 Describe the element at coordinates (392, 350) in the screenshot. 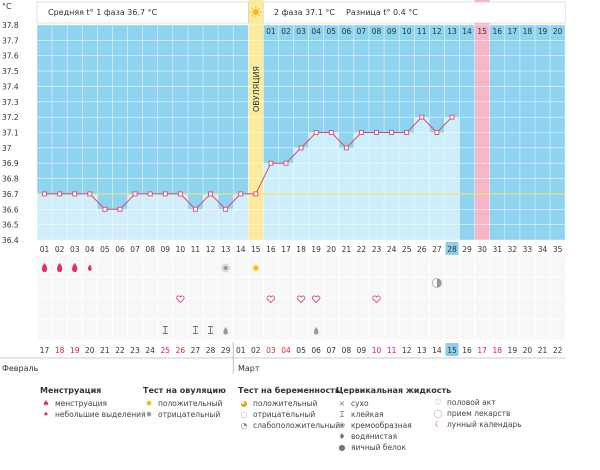

I see `calendar-date: 11` at that location.